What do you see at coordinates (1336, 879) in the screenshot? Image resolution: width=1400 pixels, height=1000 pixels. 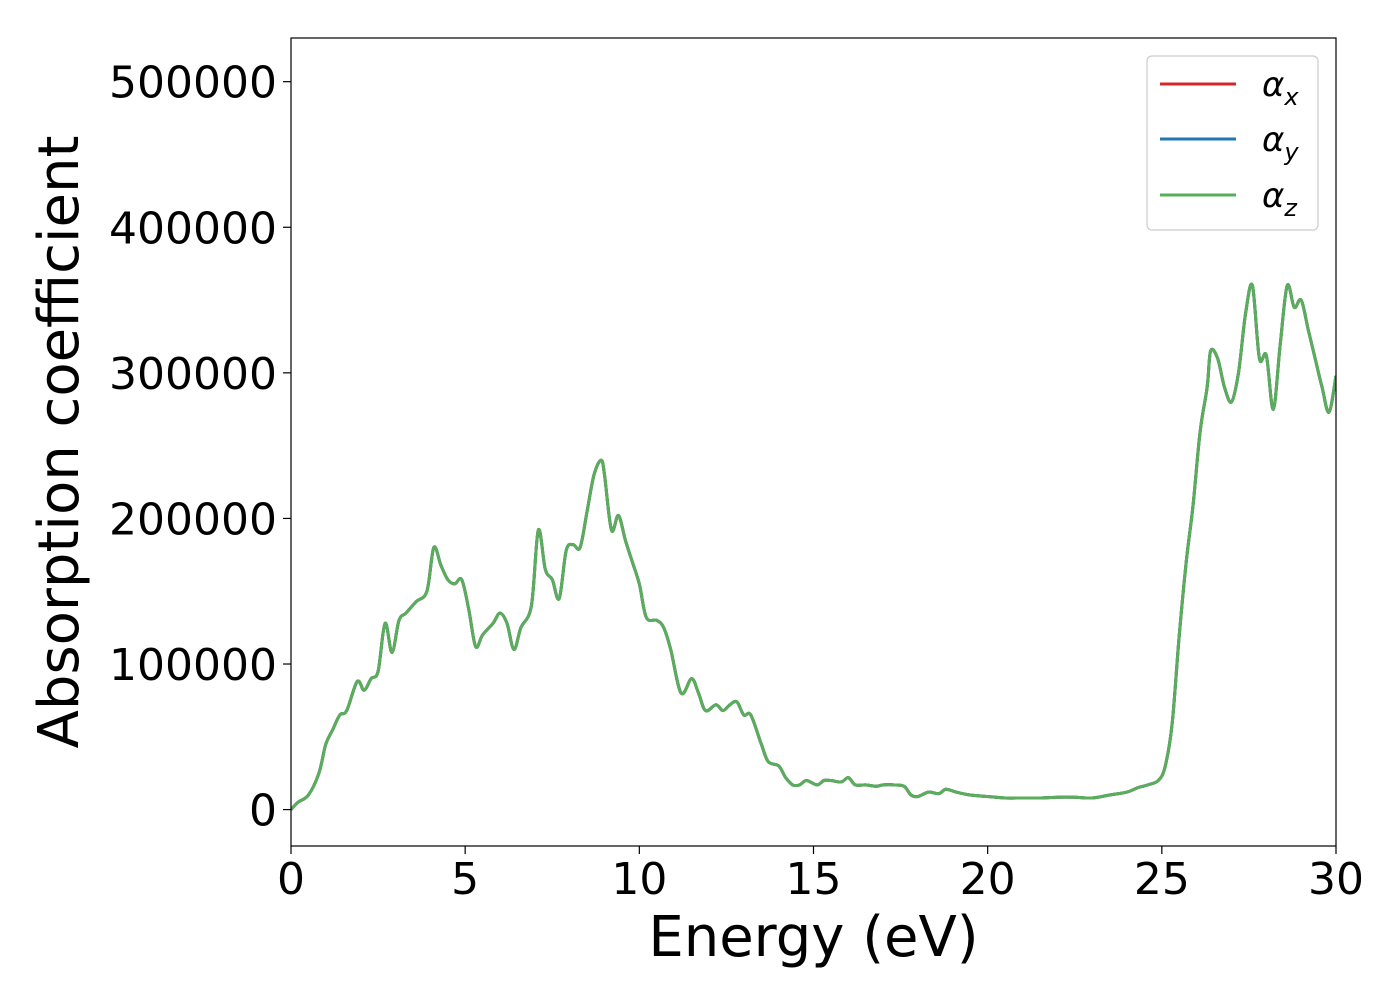 I see `x-tick-label: 30` at bounding box center [1336, 879].